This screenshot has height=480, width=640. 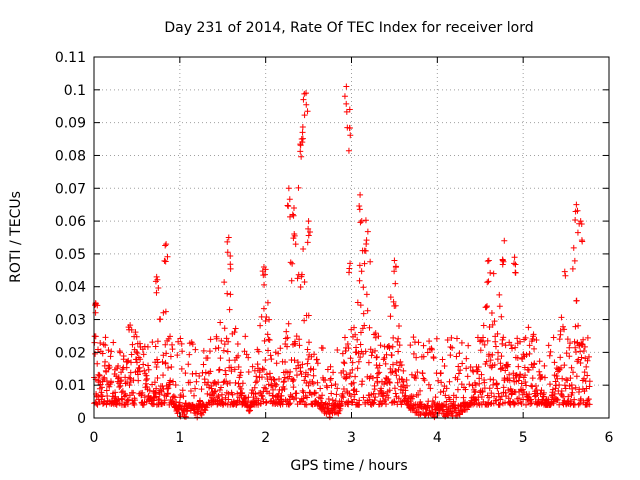 What do you see at coordinates (70, 321) in the screenshot?
I see `y-tick-label: 0.03` at bounding box center [70, 321].